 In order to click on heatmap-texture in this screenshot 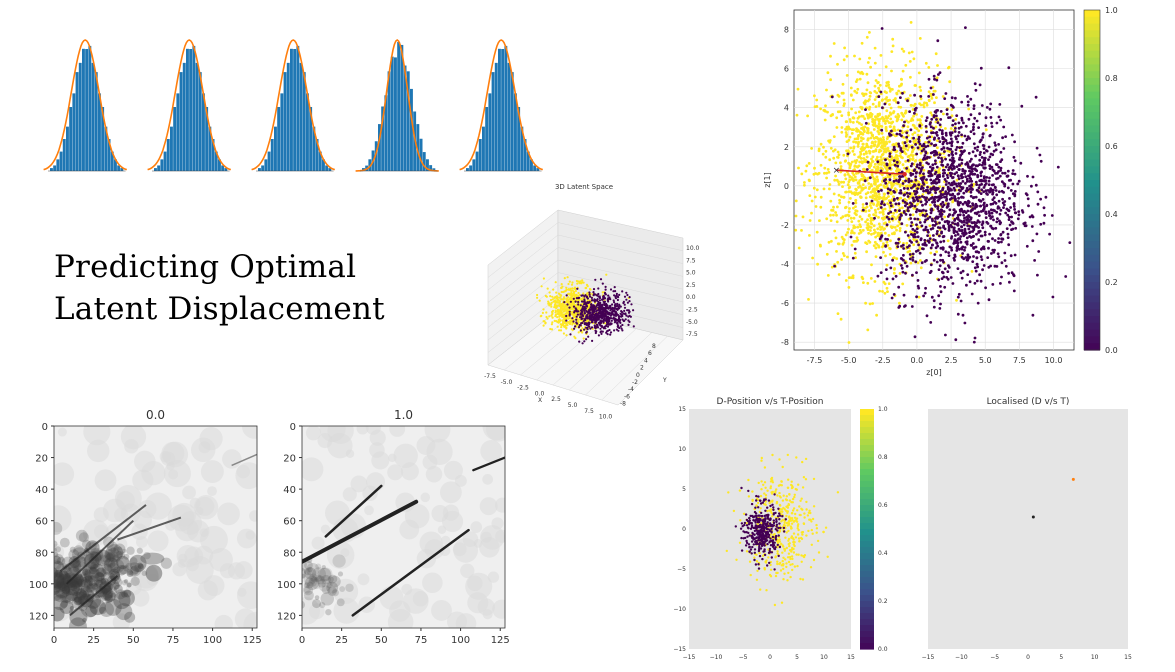, I will do `click(173, 453)`.